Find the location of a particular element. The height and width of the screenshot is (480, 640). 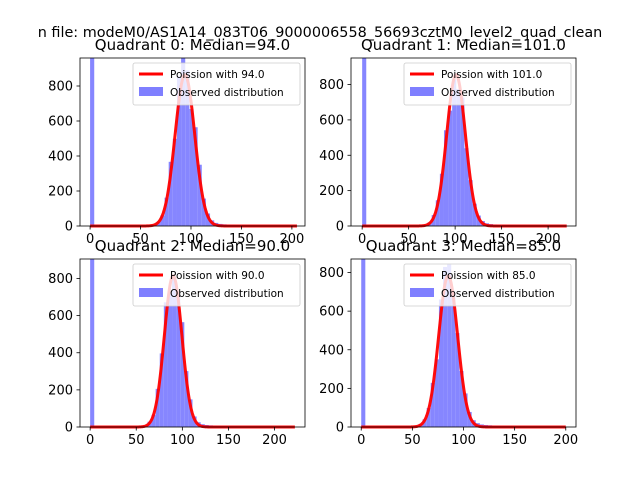

axes-title: Quadrant 3: Median=85.0 is located at coordinates (463, 246).